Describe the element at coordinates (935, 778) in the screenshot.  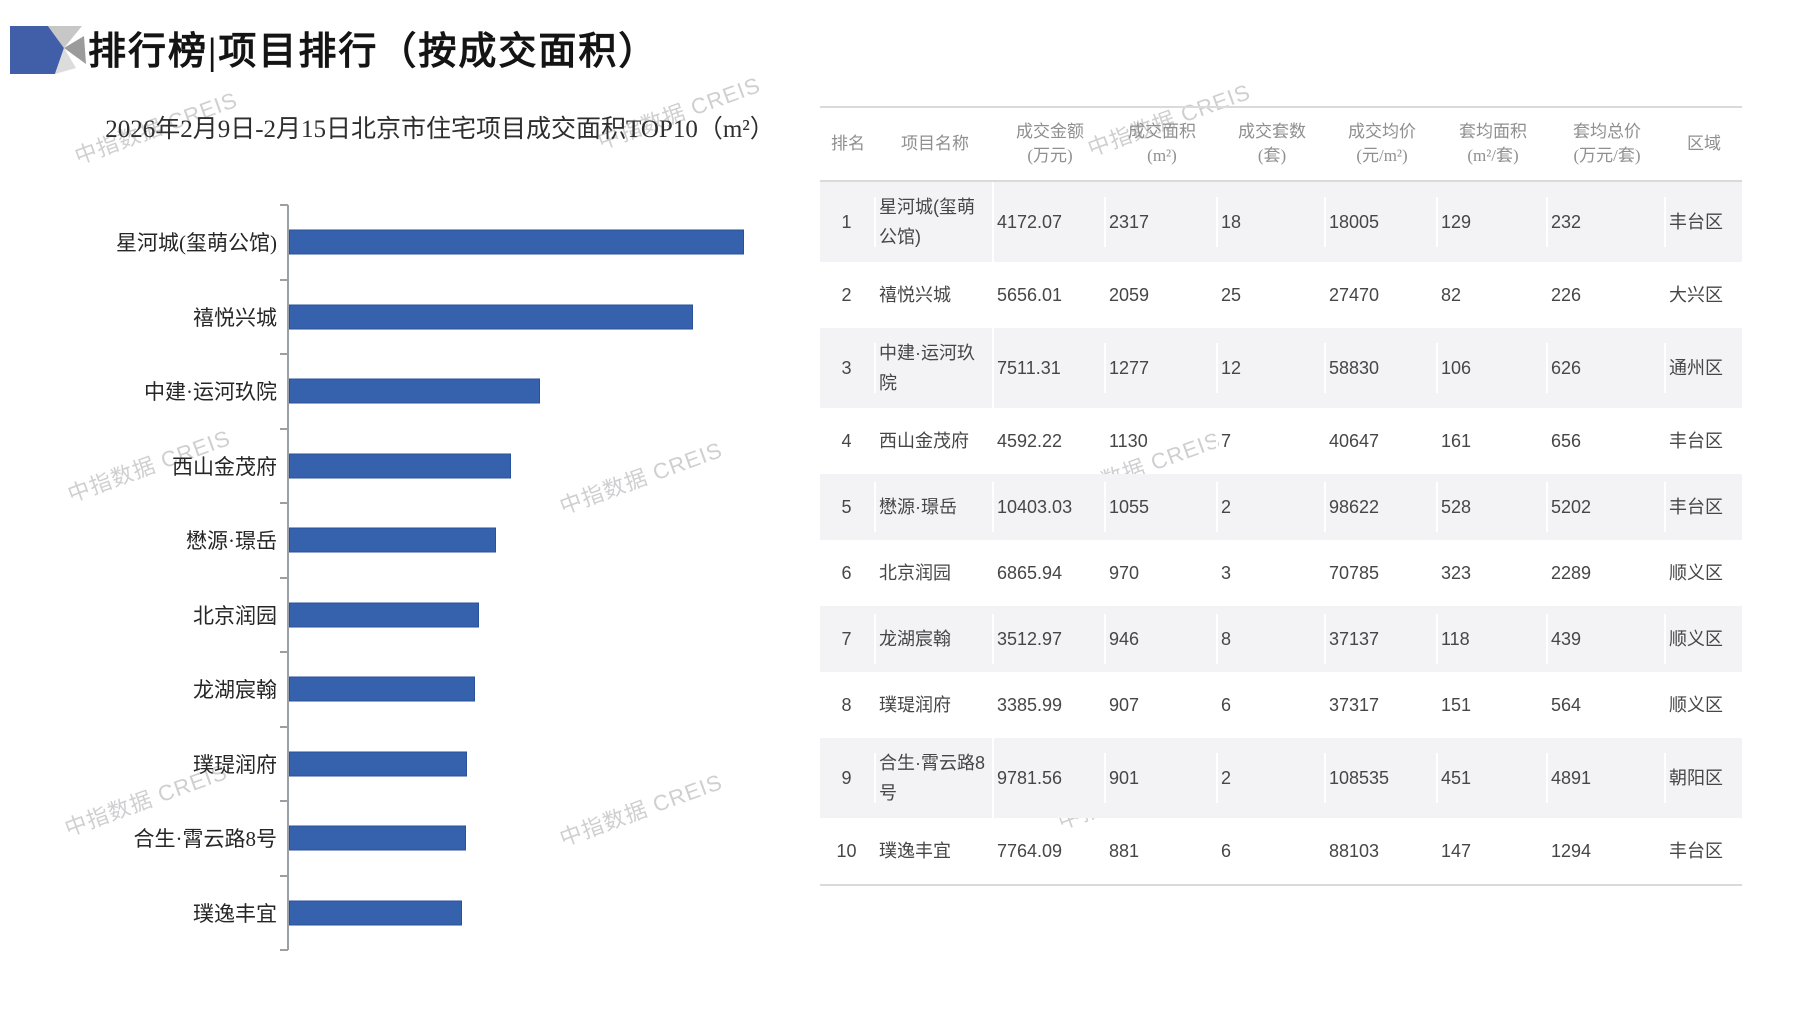
I see `project-cell: 合生·霄云路8号` at that location.